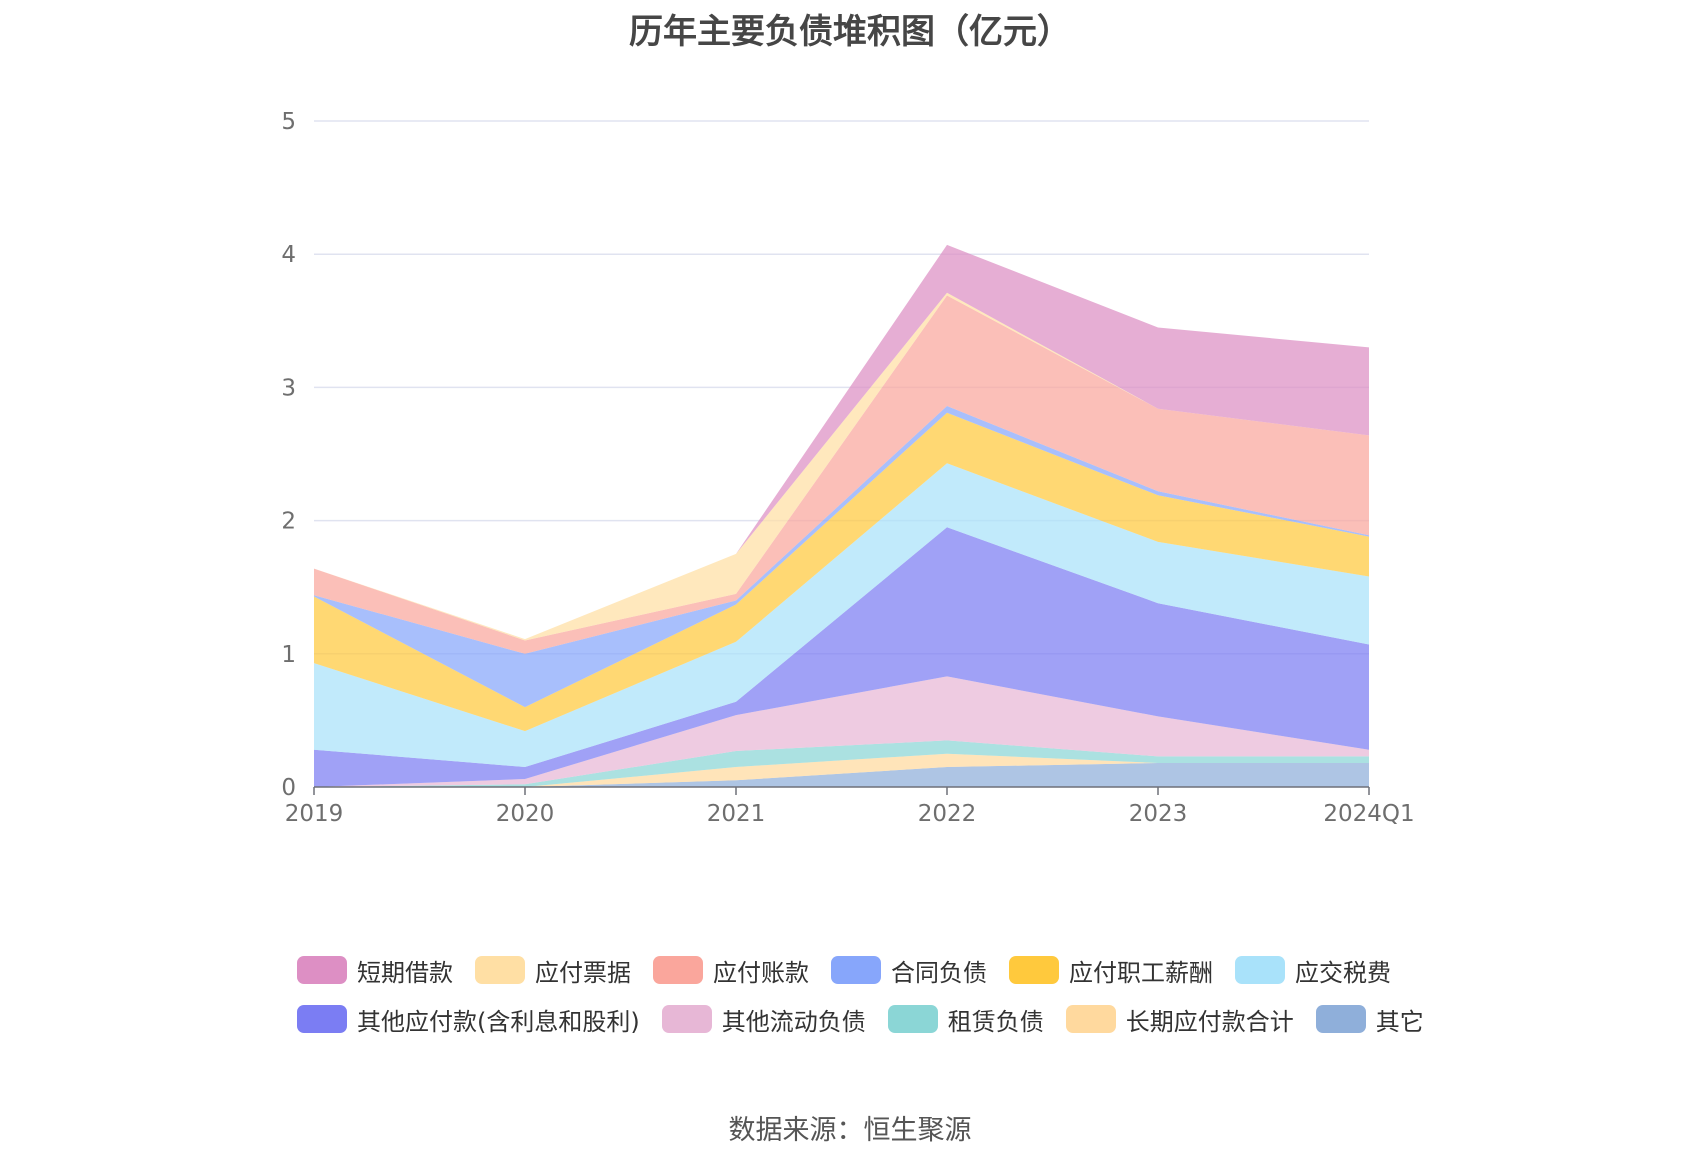 The width and height of the screenshot is (1700, 1150). I want to click on legend-row: 短期借款 应付票据 应付账款 合同负债 应付职工薪酬 应交税费, so click(872, 970).